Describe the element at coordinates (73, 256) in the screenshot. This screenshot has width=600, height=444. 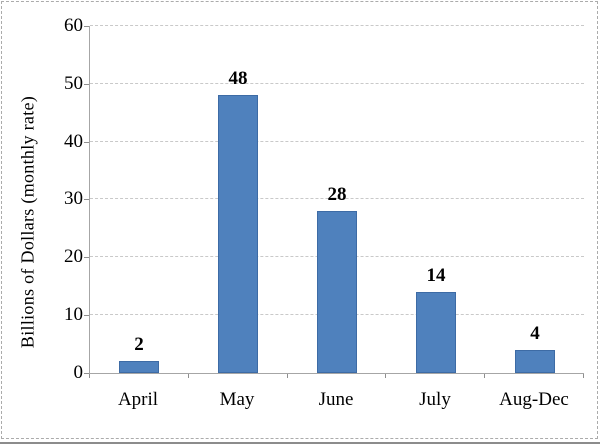
I see `y-tick-label-20: 20` at that location.